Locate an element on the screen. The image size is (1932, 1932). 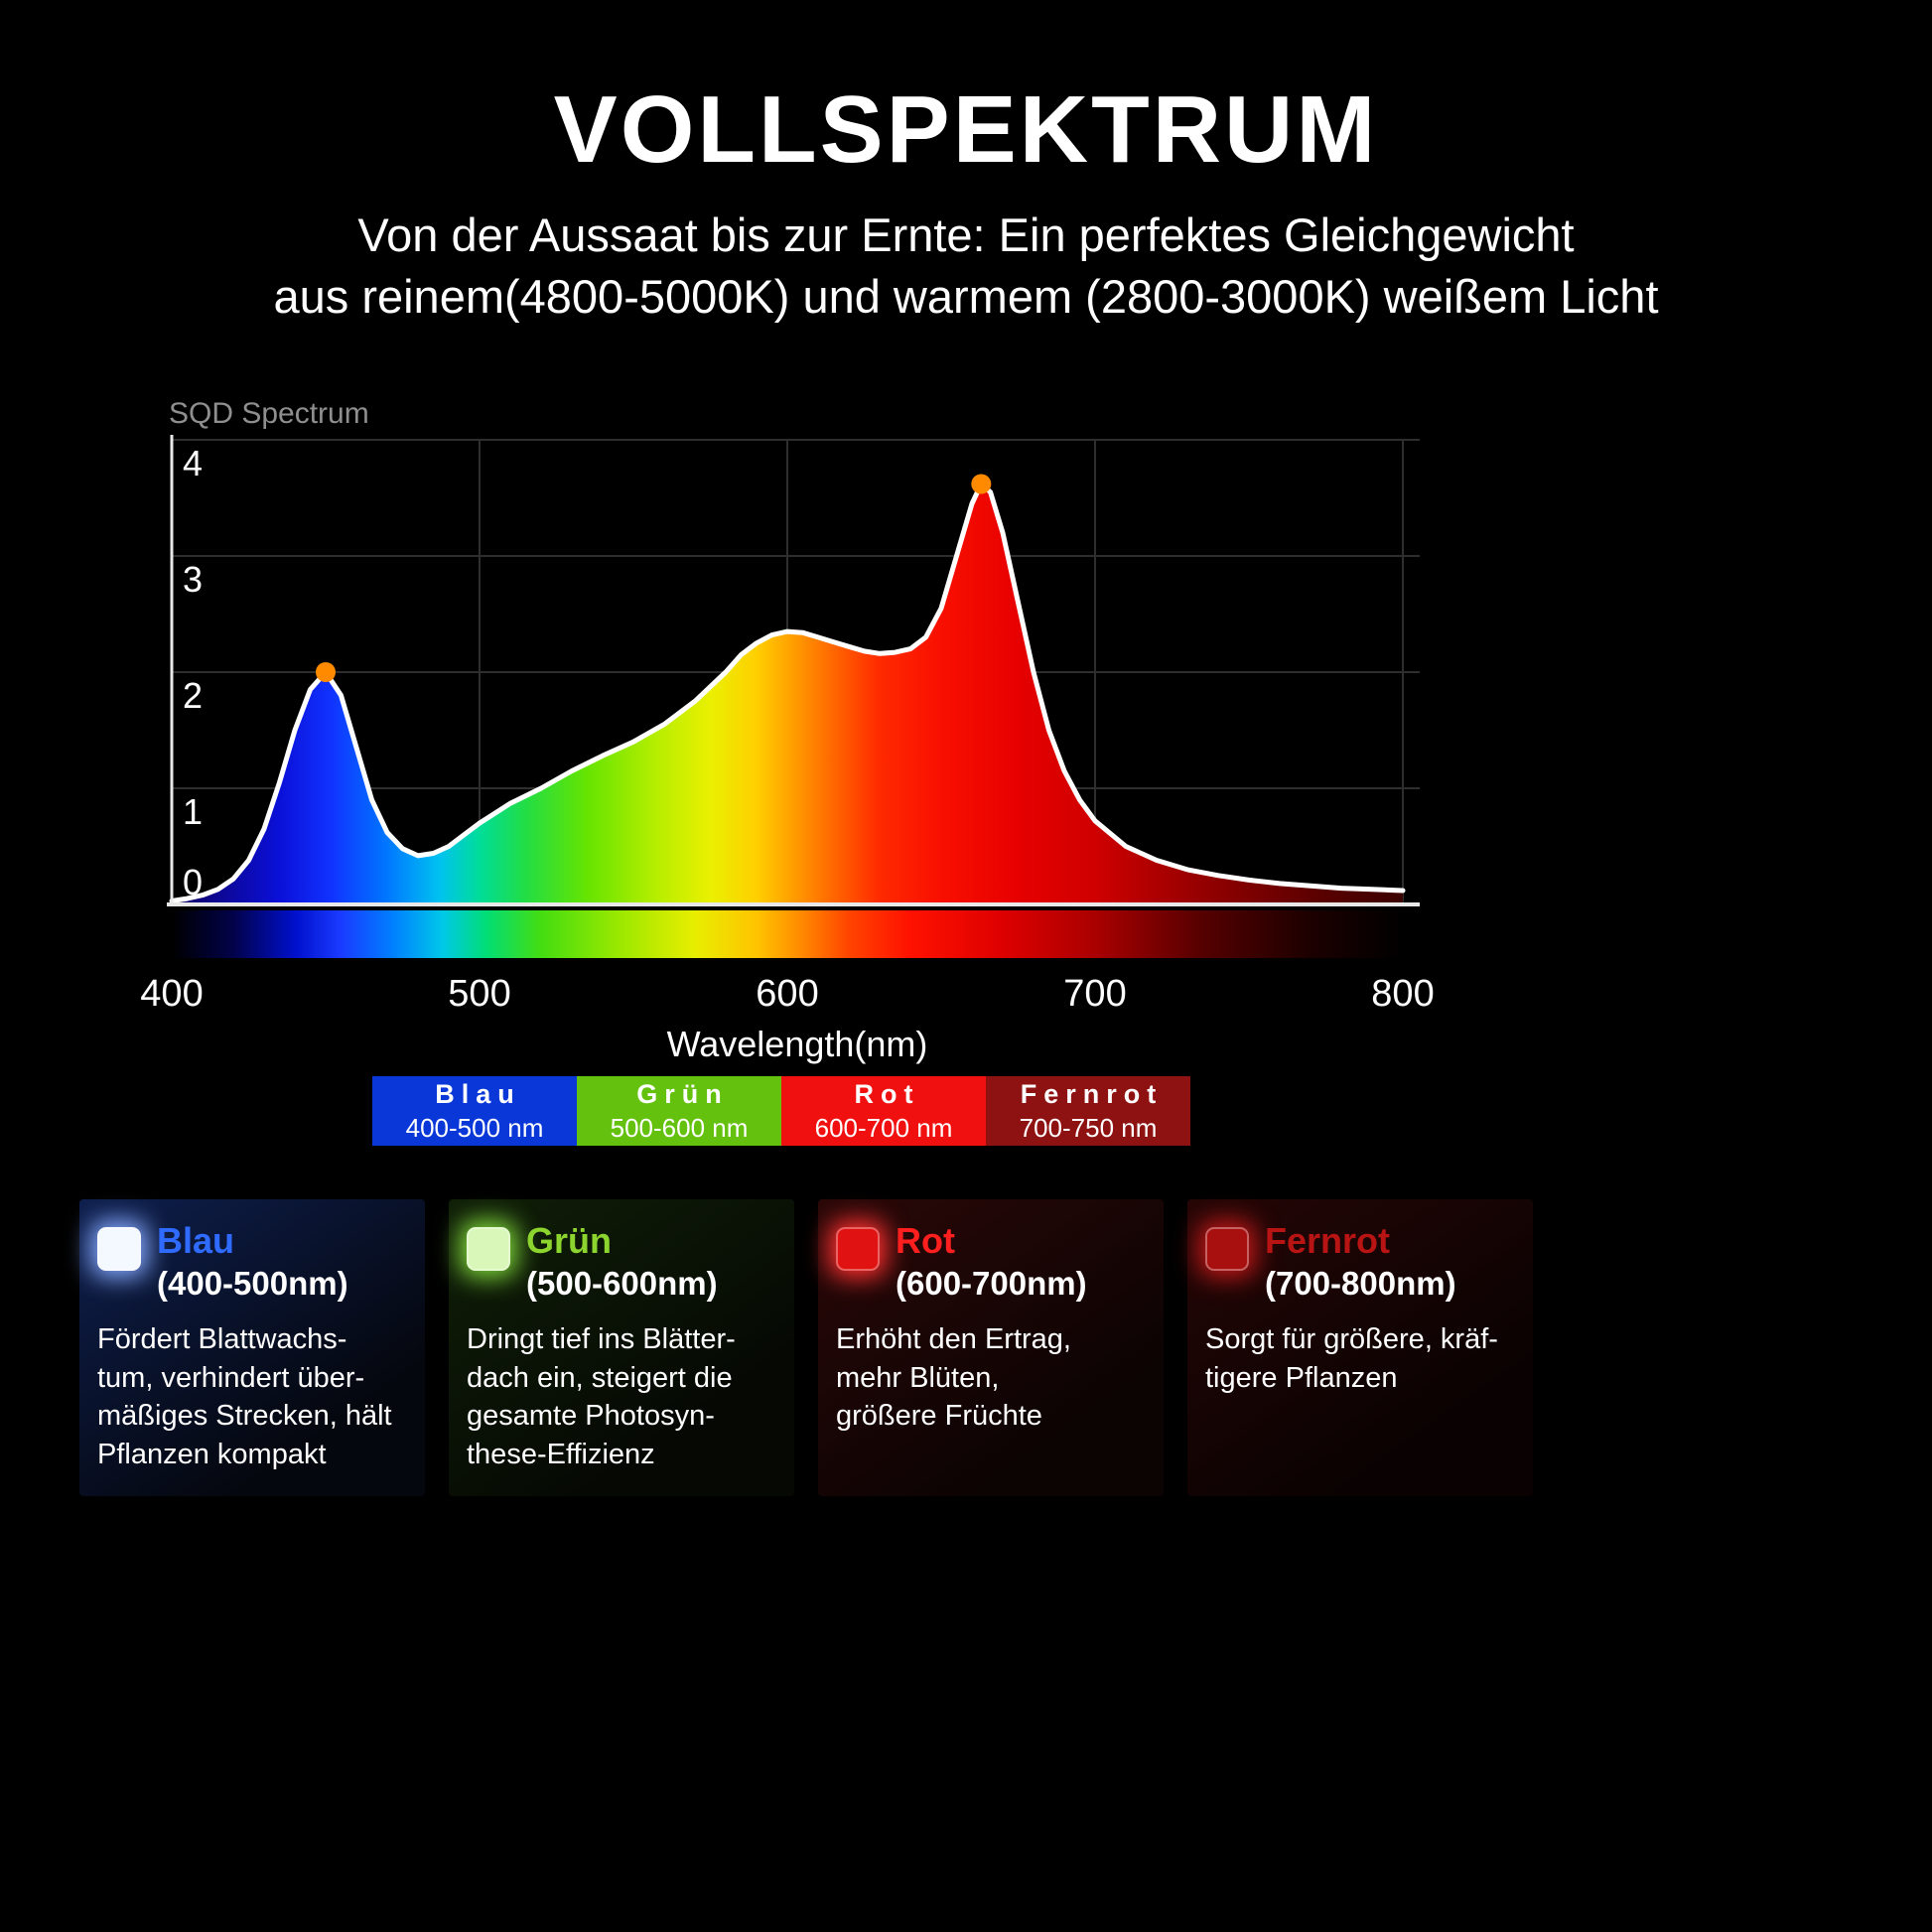
legend-range: 500-600 nm is located at coordinates (679, 1127).